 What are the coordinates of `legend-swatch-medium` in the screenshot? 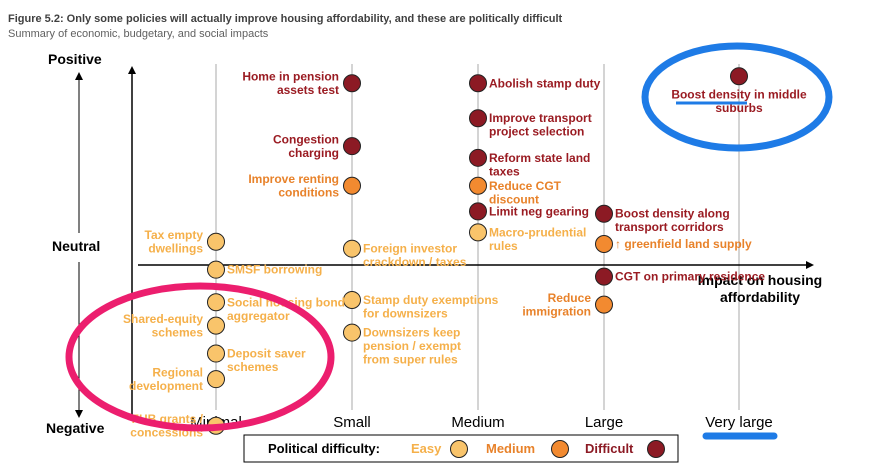 It's located at (560, 449).